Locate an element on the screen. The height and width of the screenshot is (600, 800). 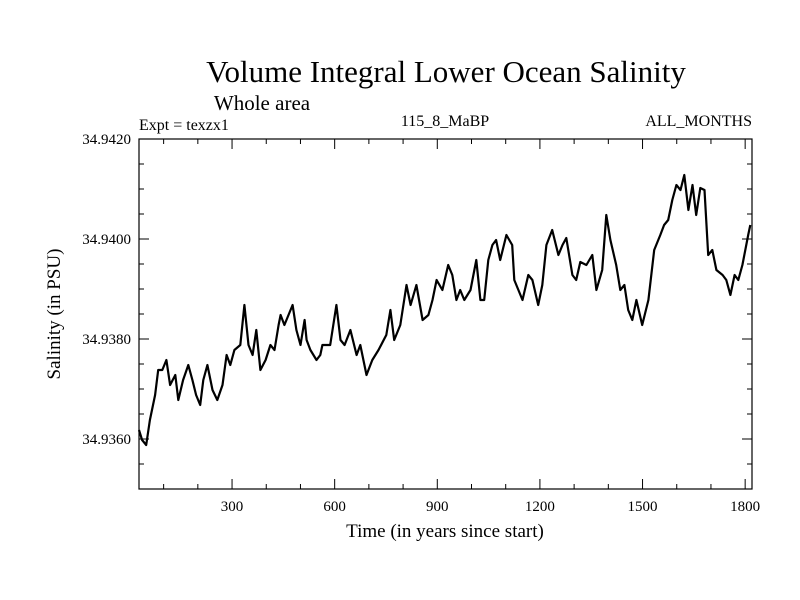
x-tick-label: 1200 is located at coordinates (540, 507).